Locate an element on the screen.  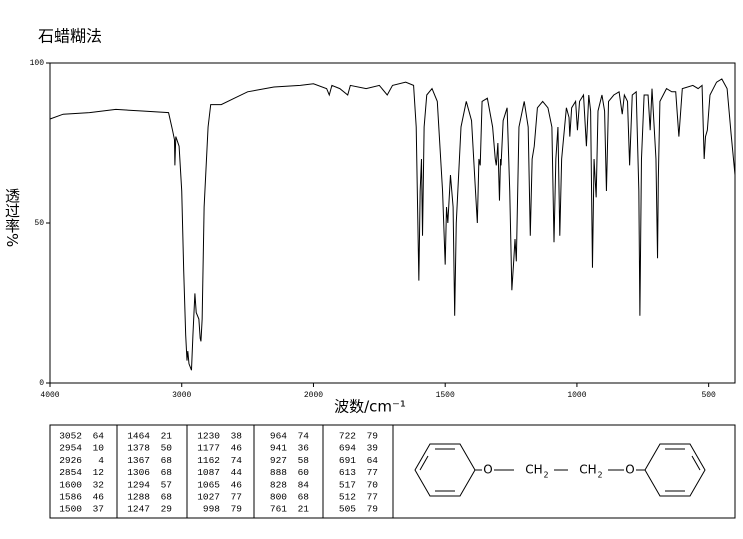
x-tick-label: 4000 is located at coordinates (49, 395).